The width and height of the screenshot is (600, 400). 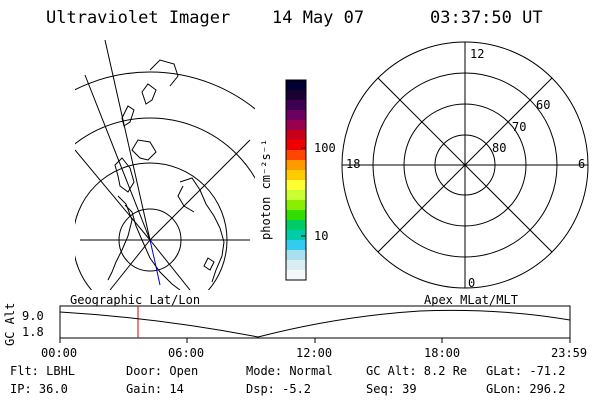 What do you see at coordinates (314, 353) in the screenshot?
I see `timeline-tick-2: 12:00` at bounding box center [314, 353].